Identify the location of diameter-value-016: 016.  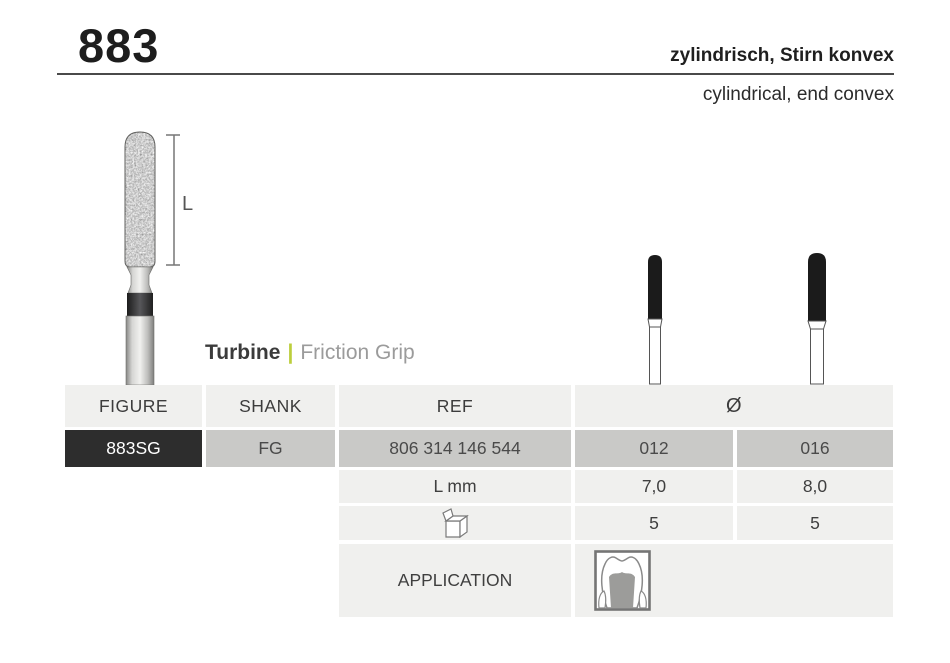
(815, 448).